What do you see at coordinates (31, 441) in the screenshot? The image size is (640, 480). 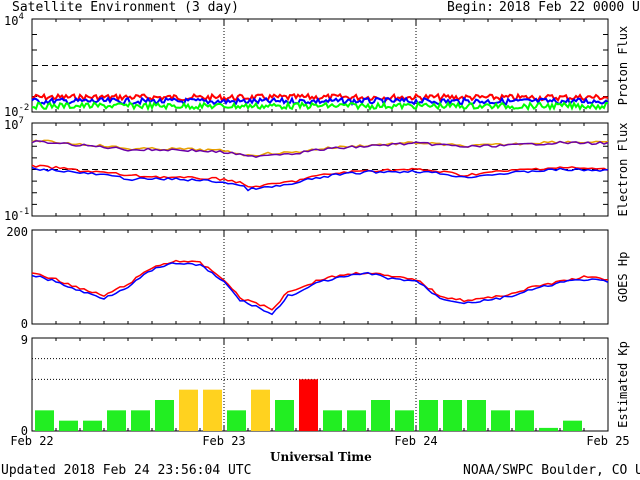 I see `x-tick-label: Feb 22` at bounding box center [31, 441].